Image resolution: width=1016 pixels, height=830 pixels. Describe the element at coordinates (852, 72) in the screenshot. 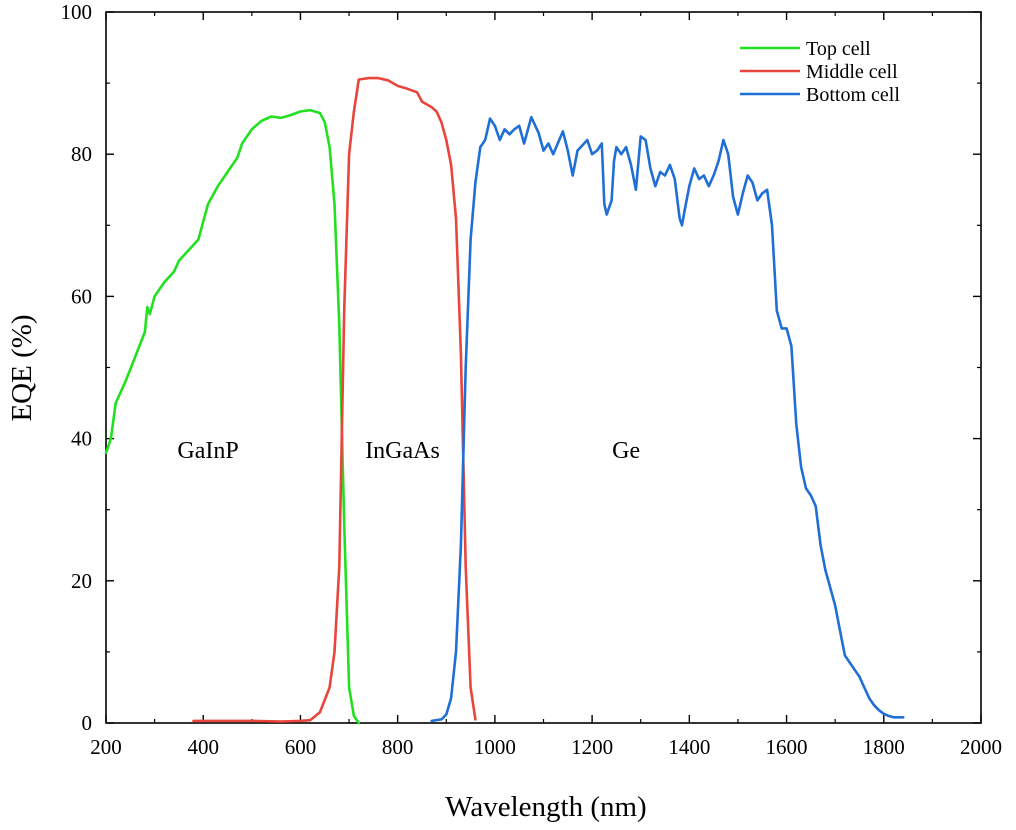

I see `legend-label-middle-cell: Middle cell` at that location.